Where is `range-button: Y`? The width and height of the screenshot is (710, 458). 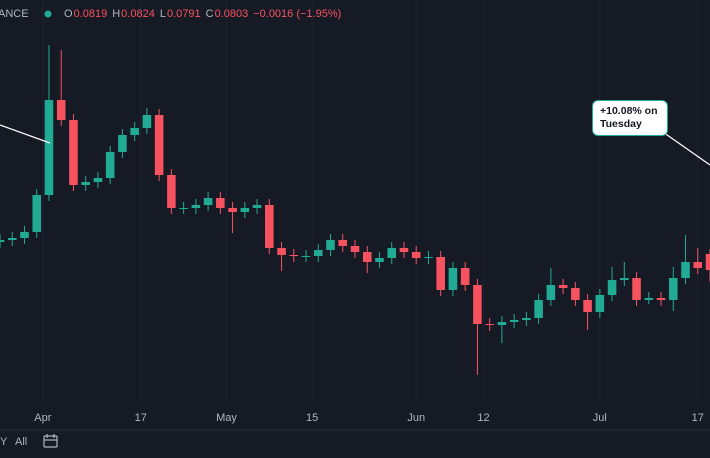
range-button: Y is located at coordinates (4, 442).